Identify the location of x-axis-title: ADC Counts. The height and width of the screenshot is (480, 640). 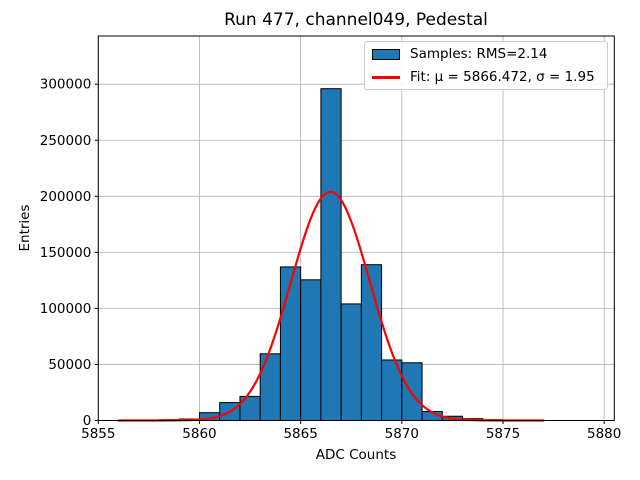
(356, 455).